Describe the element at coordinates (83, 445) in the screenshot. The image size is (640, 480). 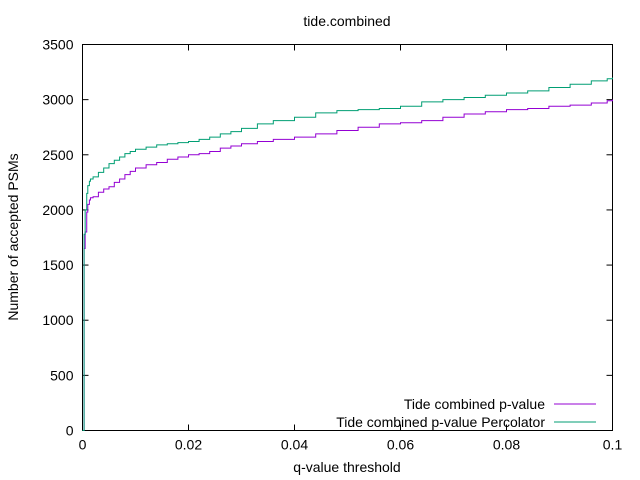
I see `x-tick-label: 0` at that location.